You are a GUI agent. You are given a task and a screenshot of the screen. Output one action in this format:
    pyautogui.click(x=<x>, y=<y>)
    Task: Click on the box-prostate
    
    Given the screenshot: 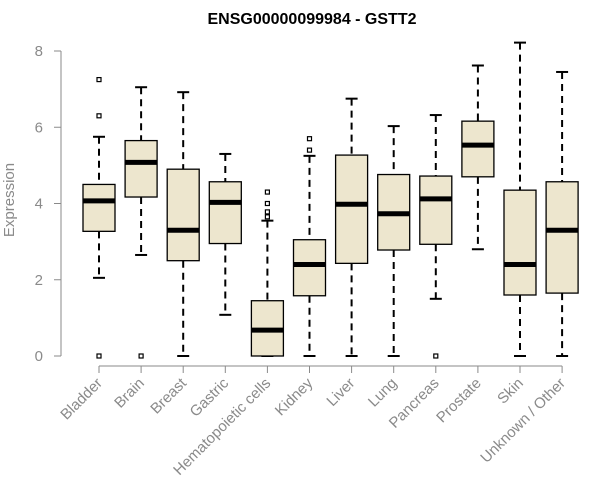 What is the action you would take?
    pyautogui.click(x=478, y=157)
    